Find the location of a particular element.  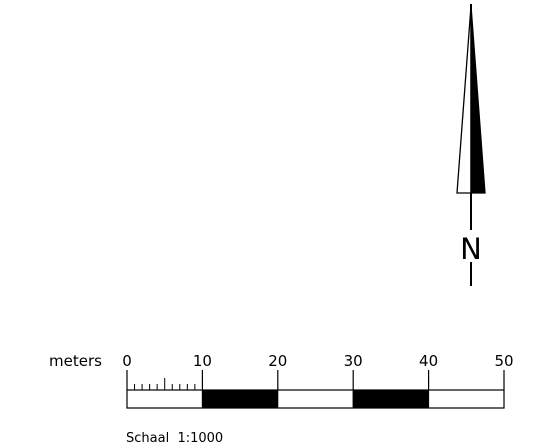

scale-subdivisions is located at coordinates (165, 384).